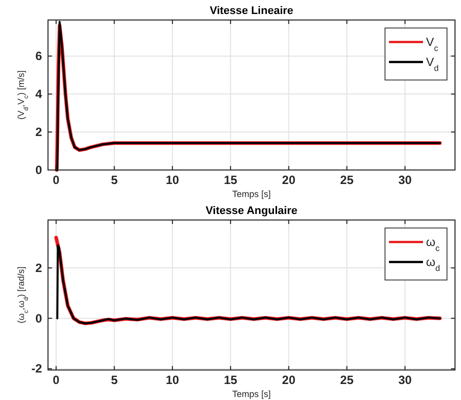 This screenshot has width=461, height=400. I want to click on y-tick-label: 6, so click(38, 56).